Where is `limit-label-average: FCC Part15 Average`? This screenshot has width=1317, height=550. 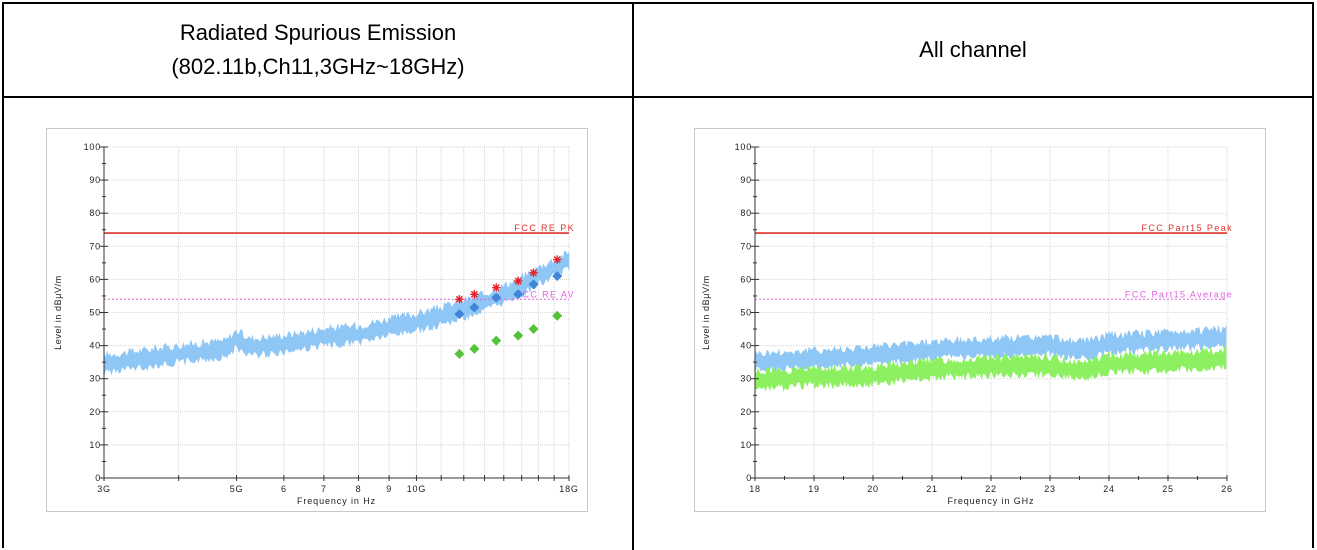
limit-label-average: FCC Part15 Average is located at coordinates (1179, 294).